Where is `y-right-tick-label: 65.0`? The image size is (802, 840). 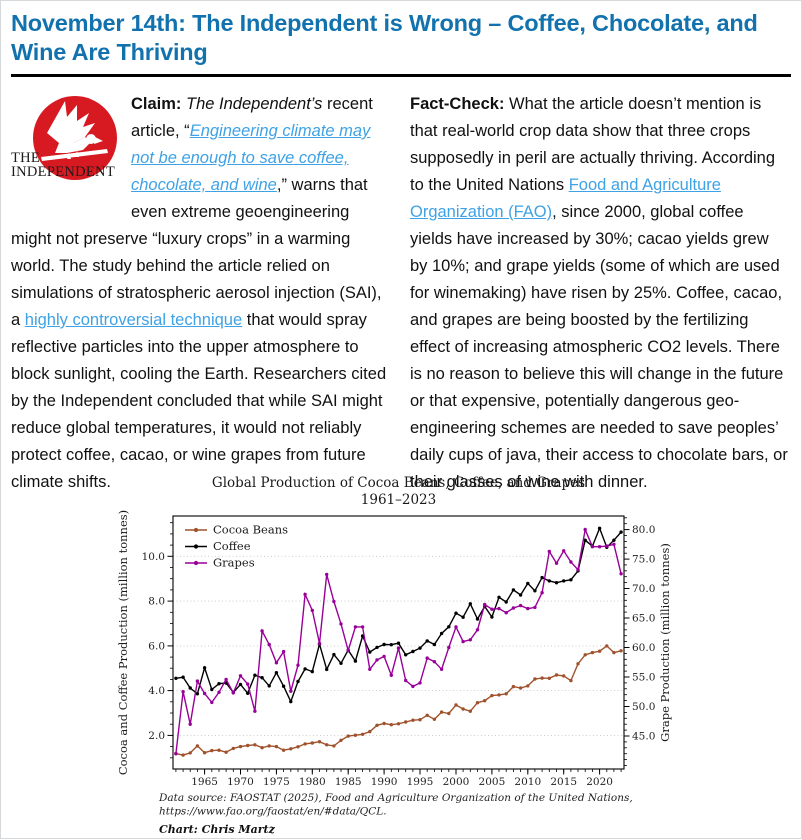 y-right-tick-label: 65.0 is located at coordinates (643, 619).